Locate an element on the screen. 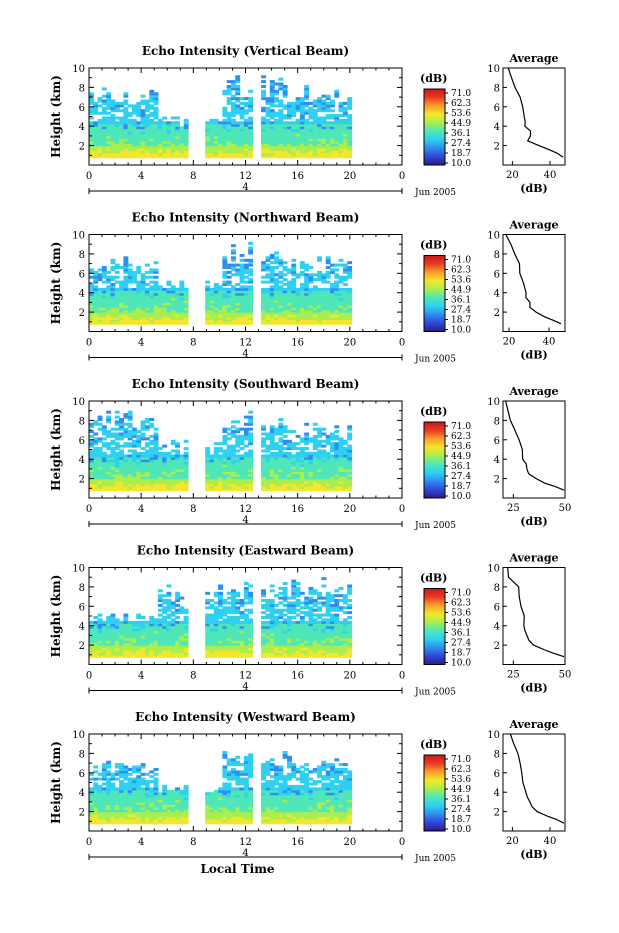 This screenshot has width=619, height=933. colorbar-tick-label: 27.4 is located at coordinates (461, 144).